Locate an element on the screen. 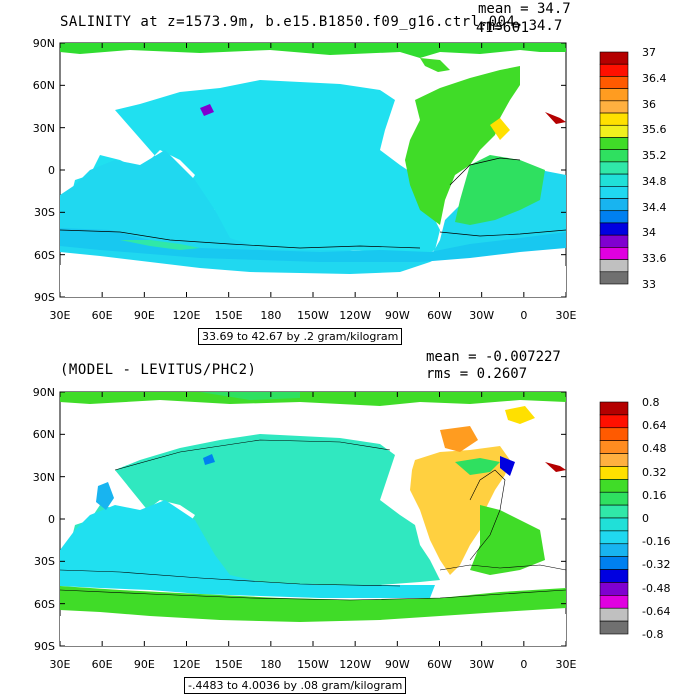 Image resolution: width=700 pixels, height=700 pixels. top-ross is located at coordinates (160, 245).